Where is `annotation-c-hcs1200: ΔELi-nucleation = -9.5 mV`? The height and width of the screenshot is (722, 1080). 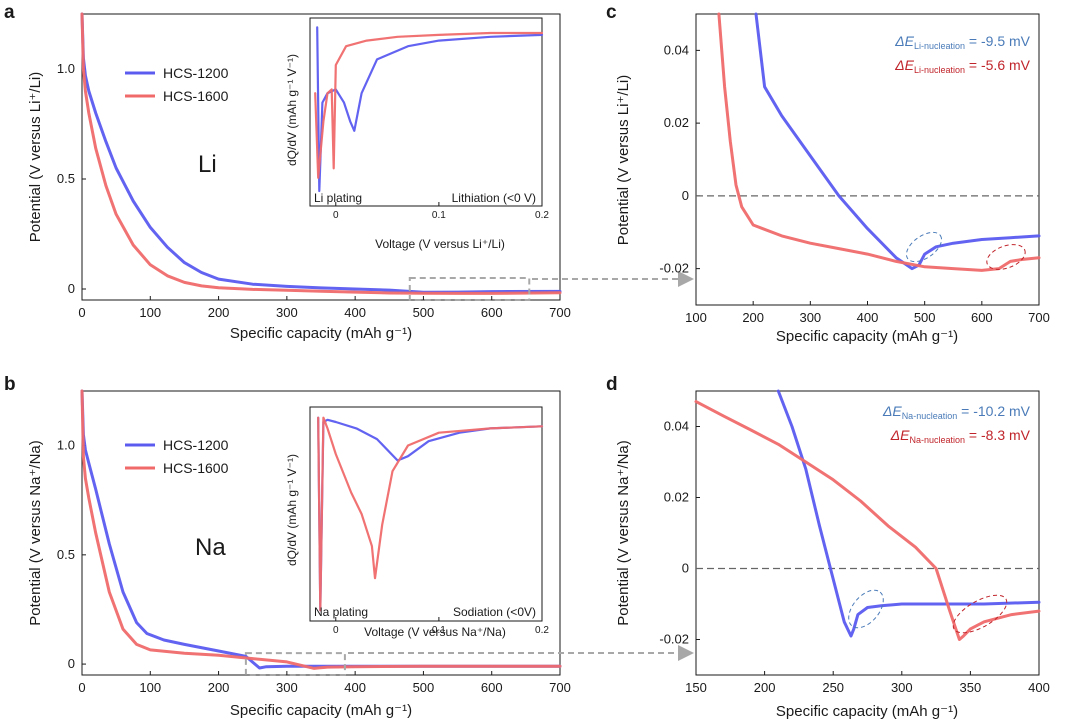
annotation-c-hcs1200: ΔELi-nucleation = -9.5 mV is located at coordinates (962, 42).